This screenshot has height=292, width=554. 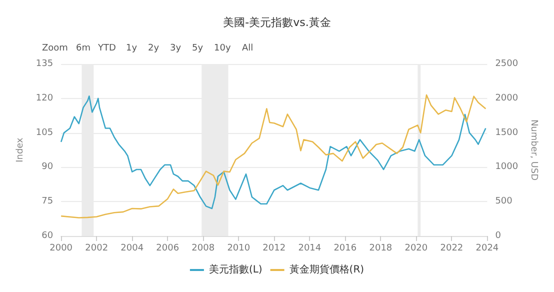 I want to click on y-tick-label: 105, so click(x=45, y=133).